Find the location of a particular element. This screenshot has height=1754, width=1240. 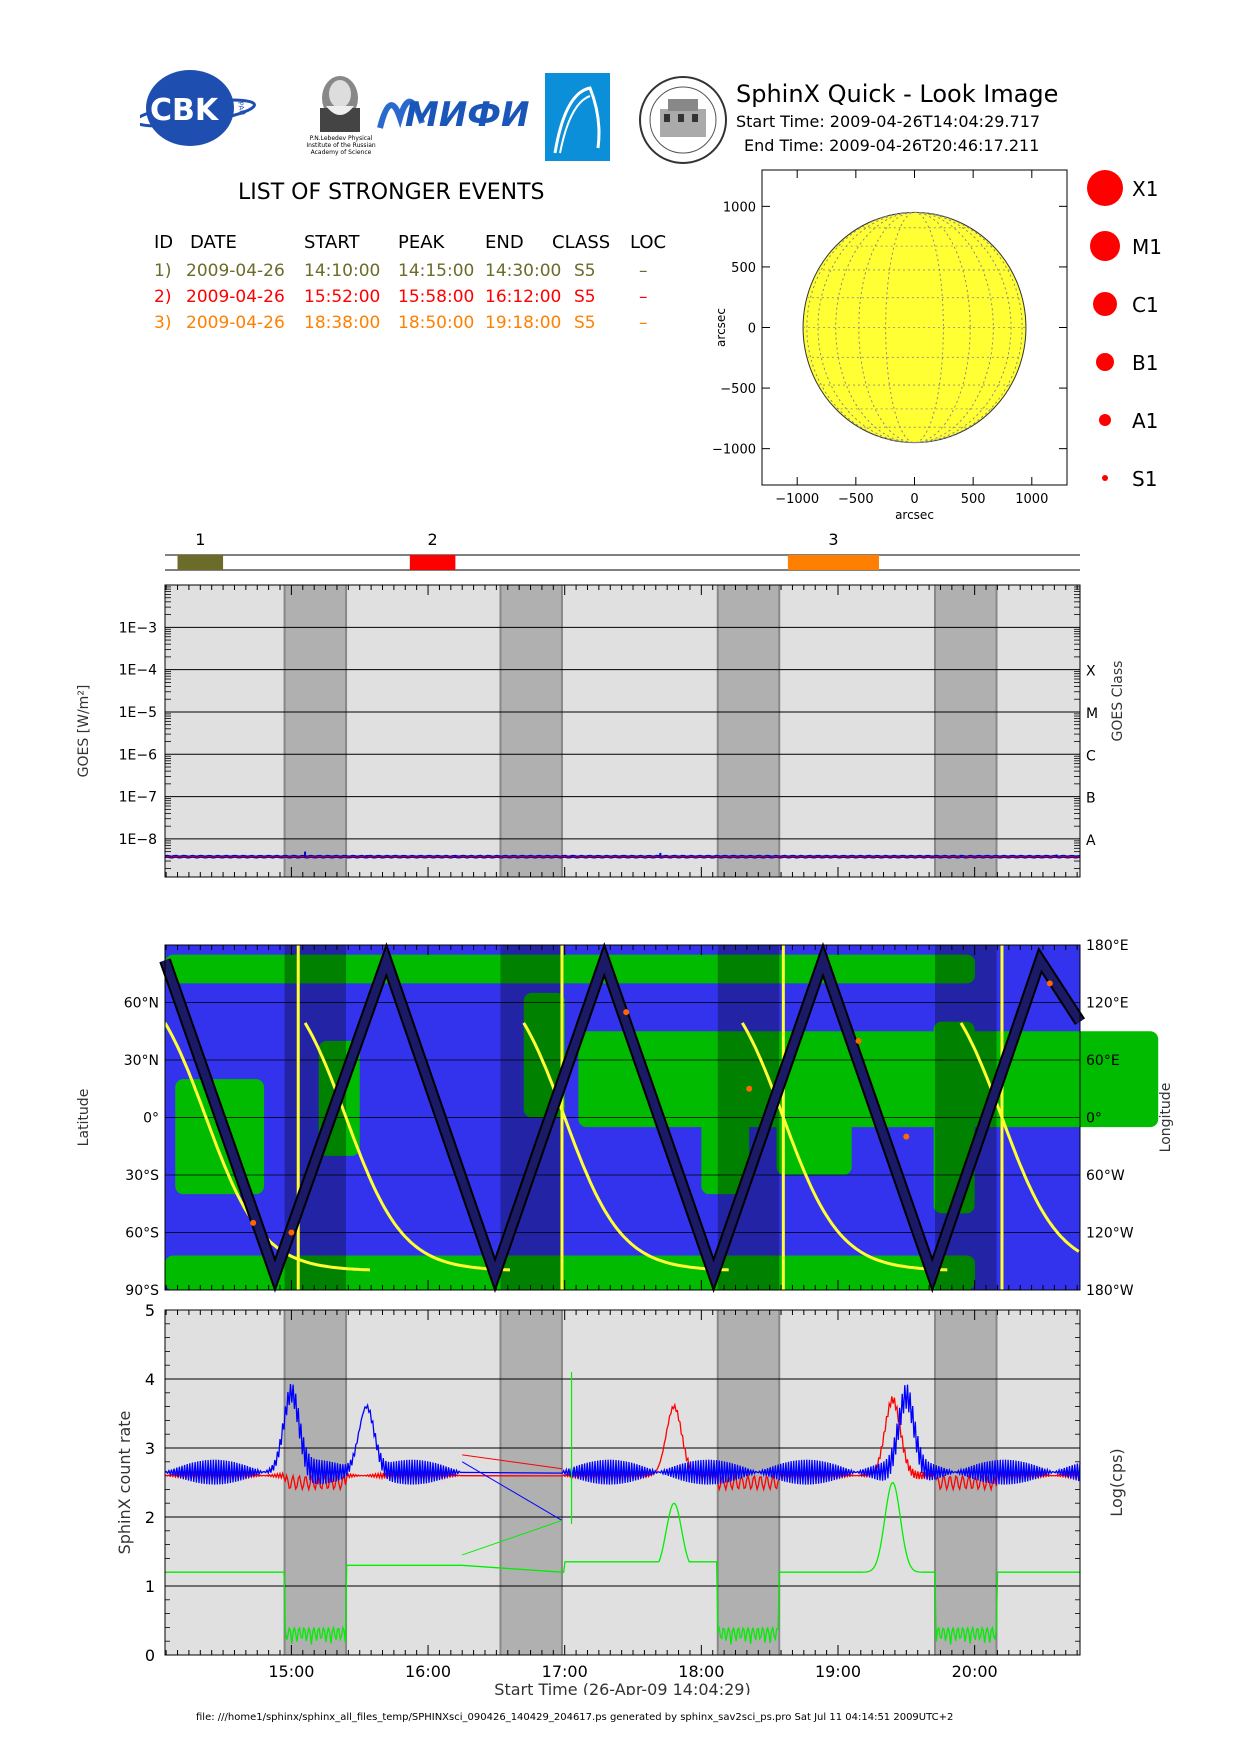

event-row-cell: 14:15:00 is located at coordinates (436, 271).